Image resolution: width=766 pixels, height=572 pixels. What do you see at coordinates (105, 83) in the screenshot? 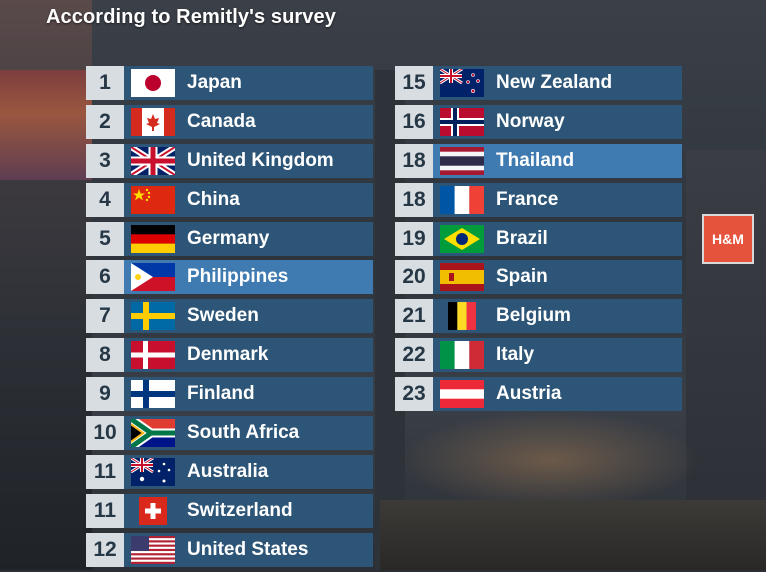
I see `rank-number: 1` at bounding box center [105, 83].